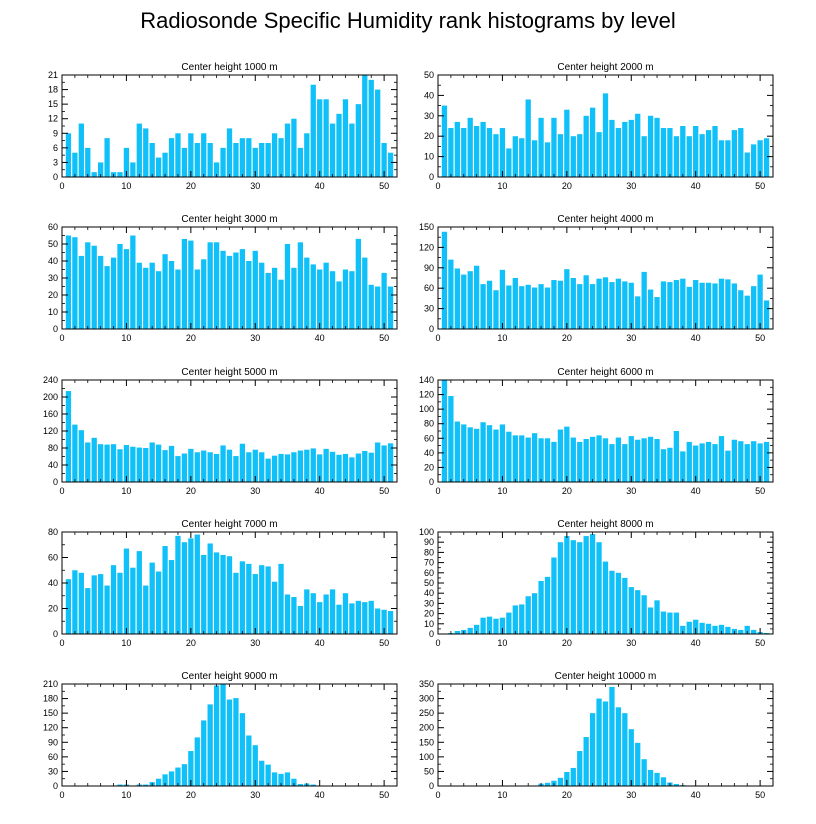 The width and height of the screenshot is (816, 824). Describe the element at coordinates (50, 684) in the screenshot. I see `y-tick-label: 210` at that location.